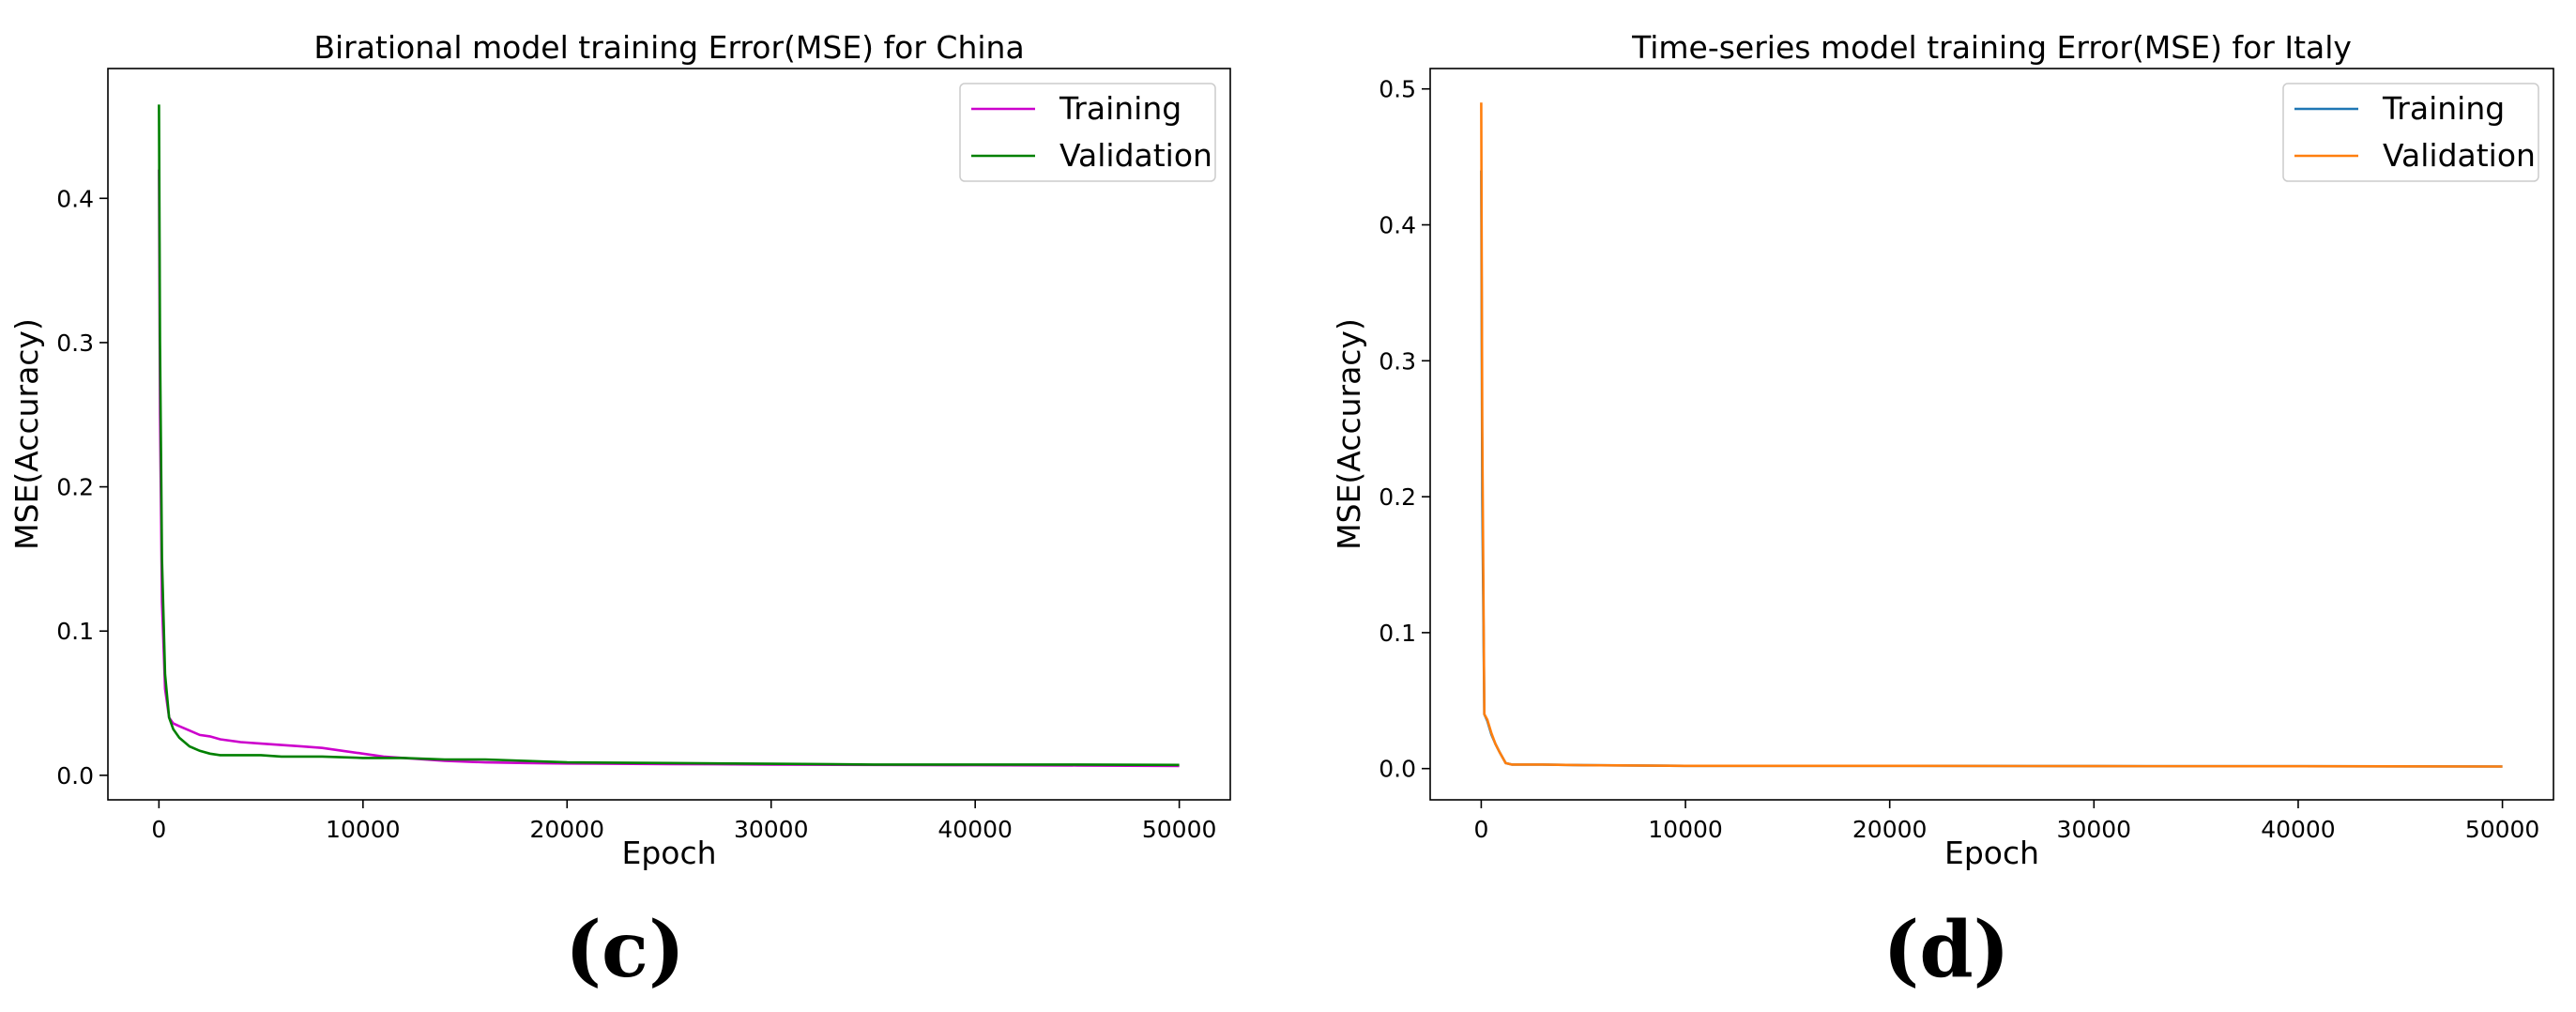 The image size is (2576, 1012). I want to click on panel-label-c: (c), so click(625, 950).